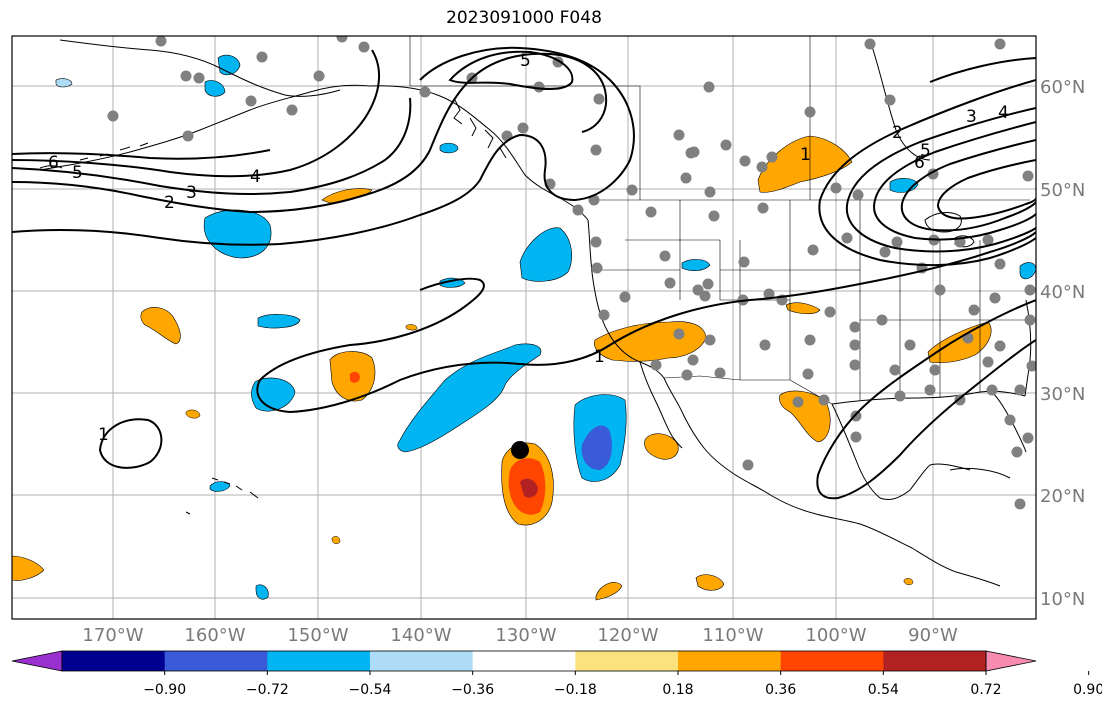 This screenshot has height=710, width=1102. I want to click on colorbar-tick-label: −0.54, so click(370, 690).